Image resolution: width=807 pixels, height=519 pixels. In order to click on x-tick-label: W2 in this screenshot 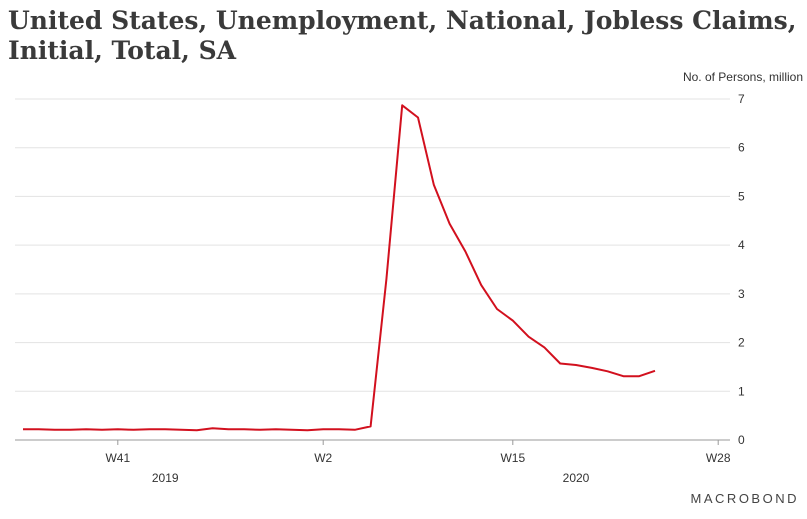, I will do `click(323, 458)`.